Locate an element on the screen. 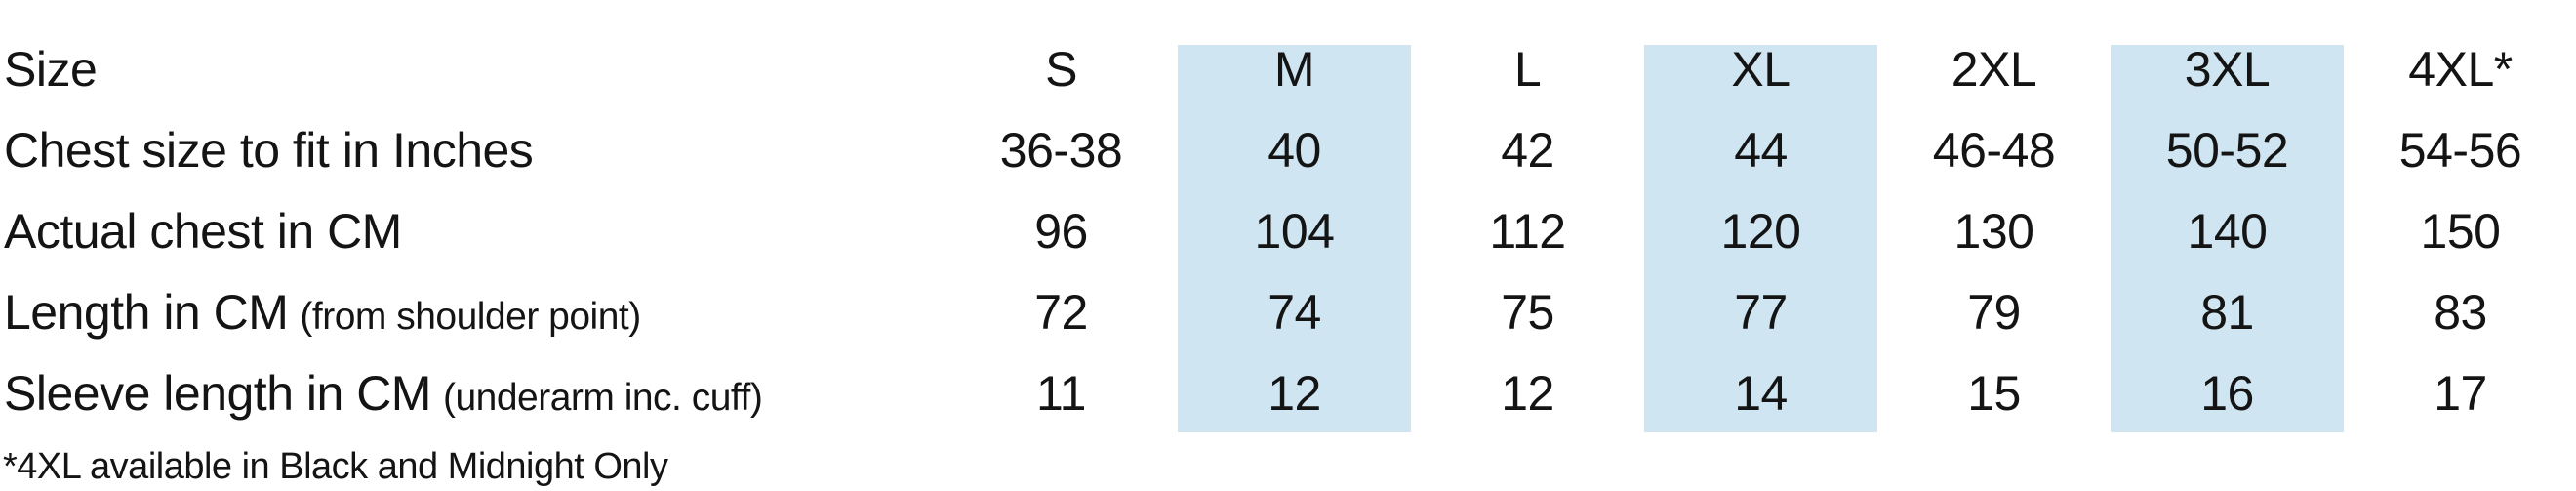  column-header-2xl: 2XL is located at coordinates (1994, 69).